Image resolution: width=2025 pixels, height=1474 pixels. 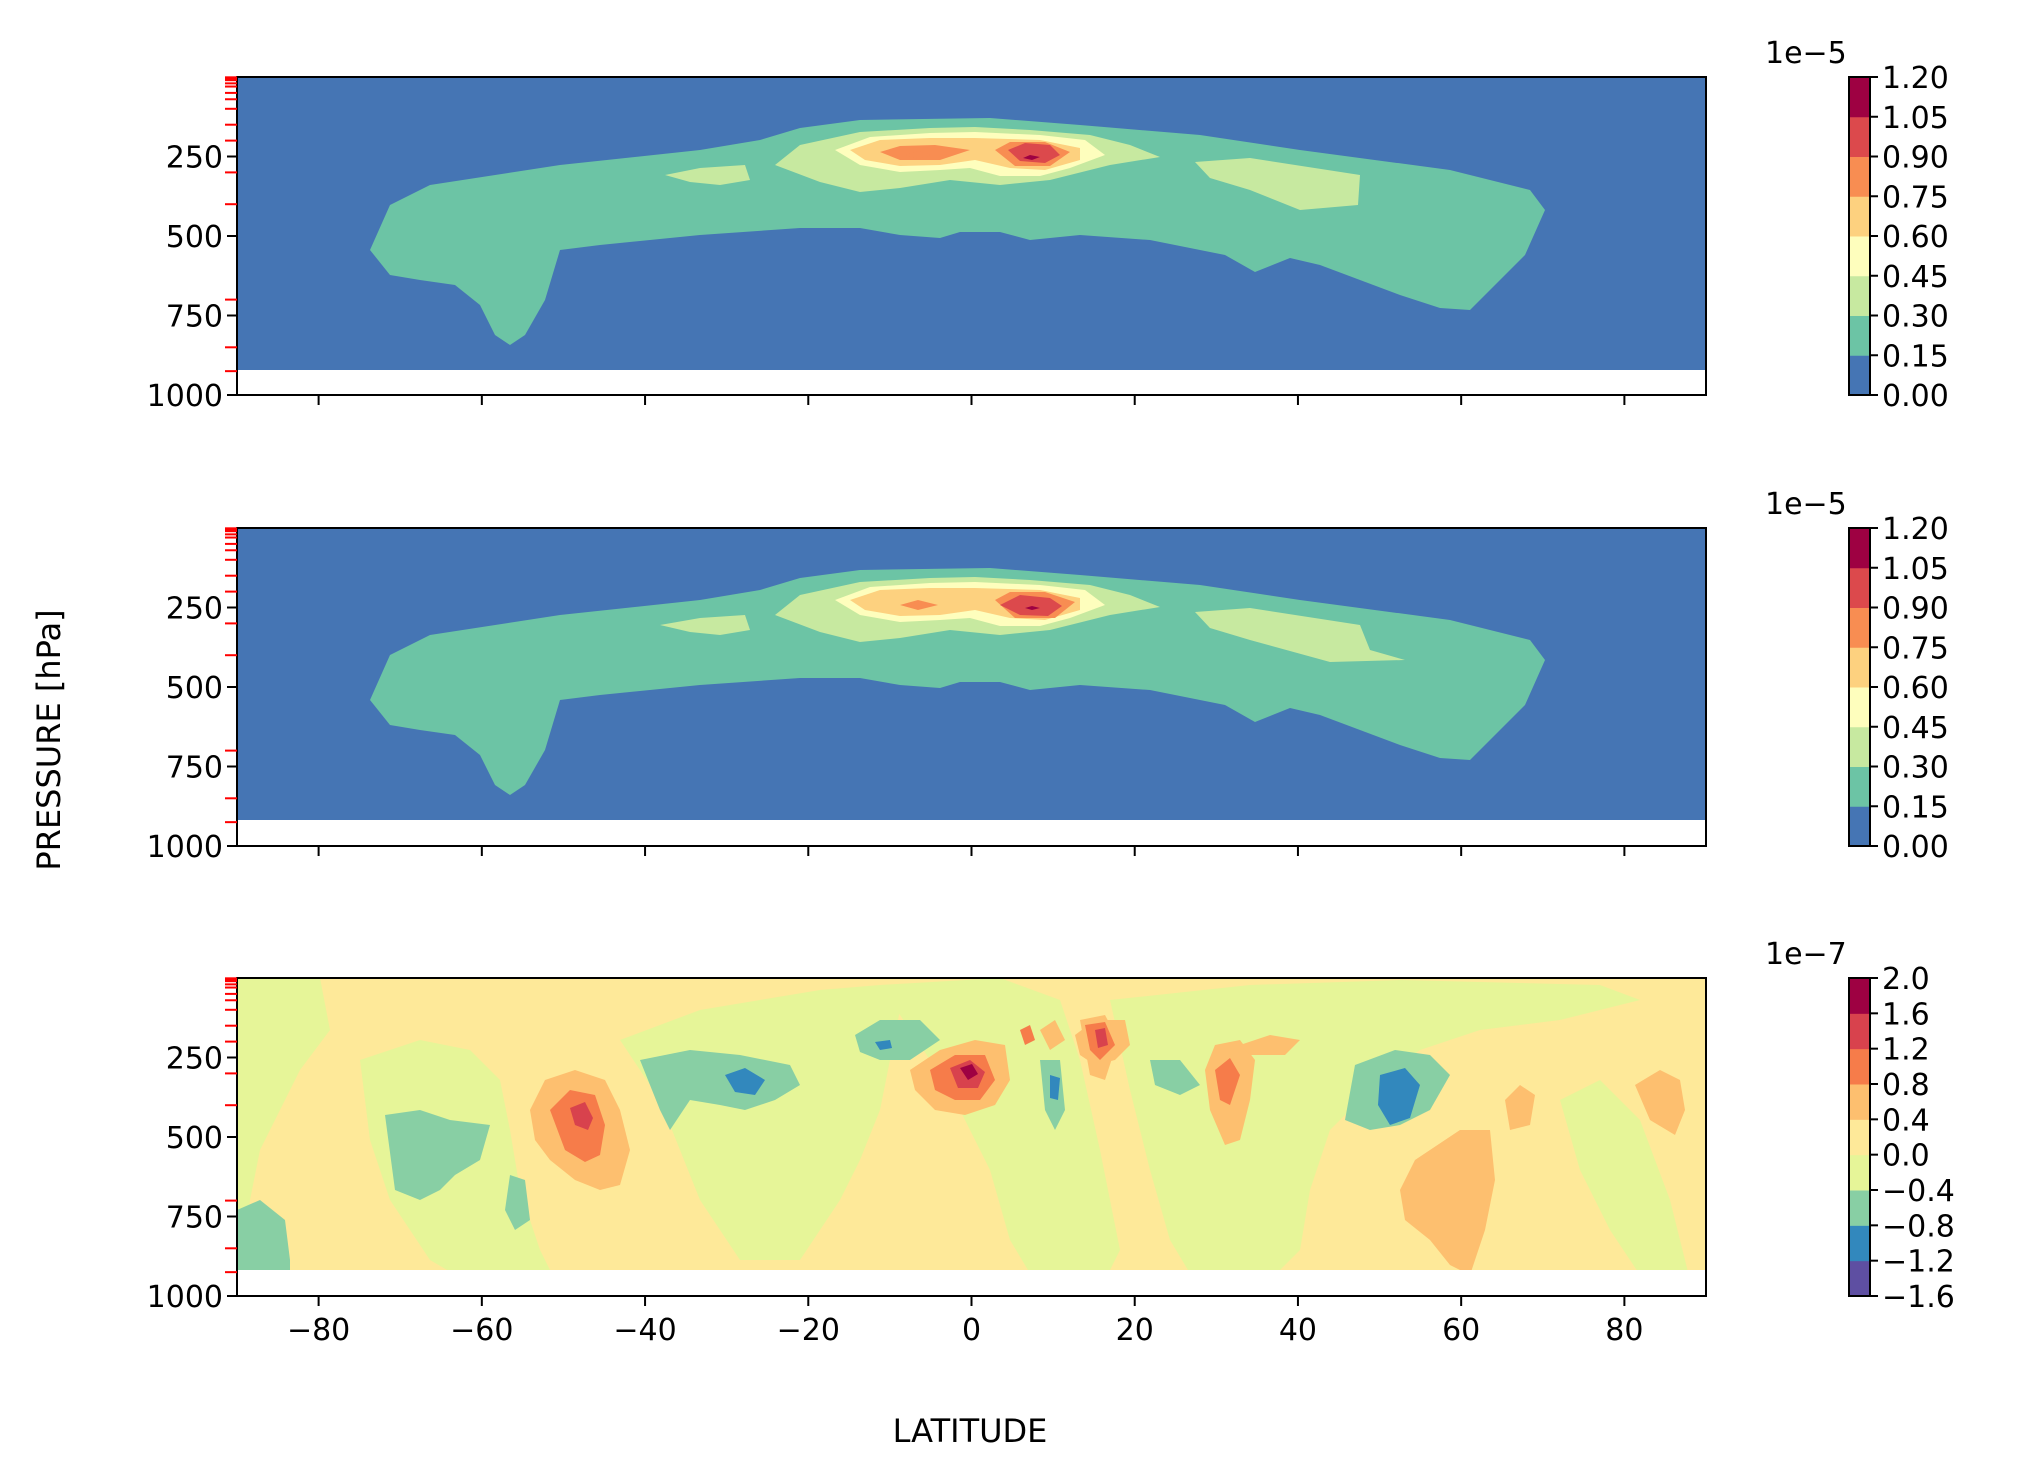 I want to click on colorbar-tick-label: 2.0, so click(x=1906, y=979).